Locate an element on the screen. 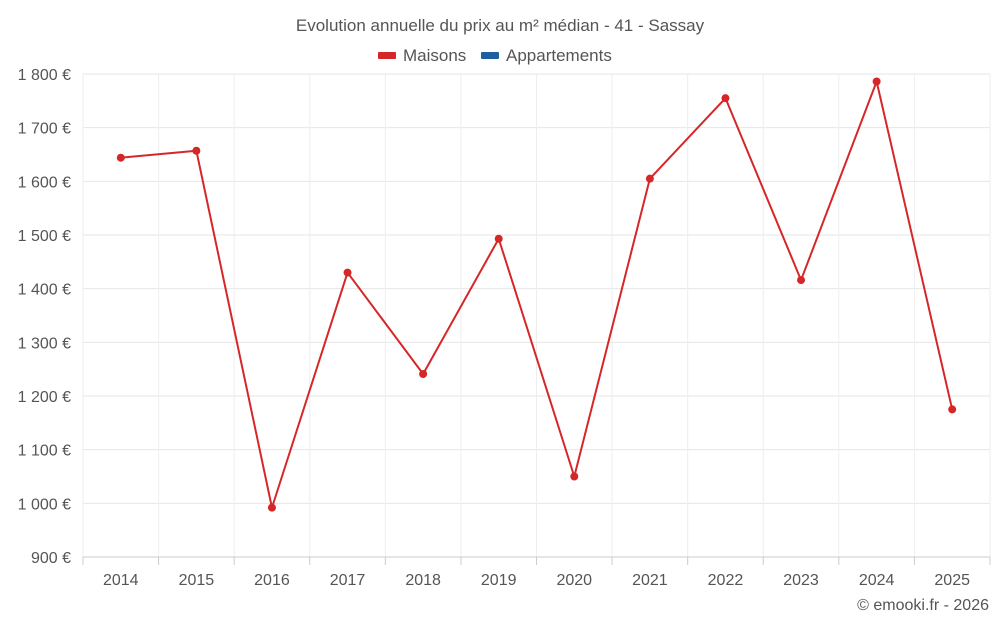 This screenshot has height=625, width=1000. y-tick-label: 1 200 € is located at coordinates (44, 397).